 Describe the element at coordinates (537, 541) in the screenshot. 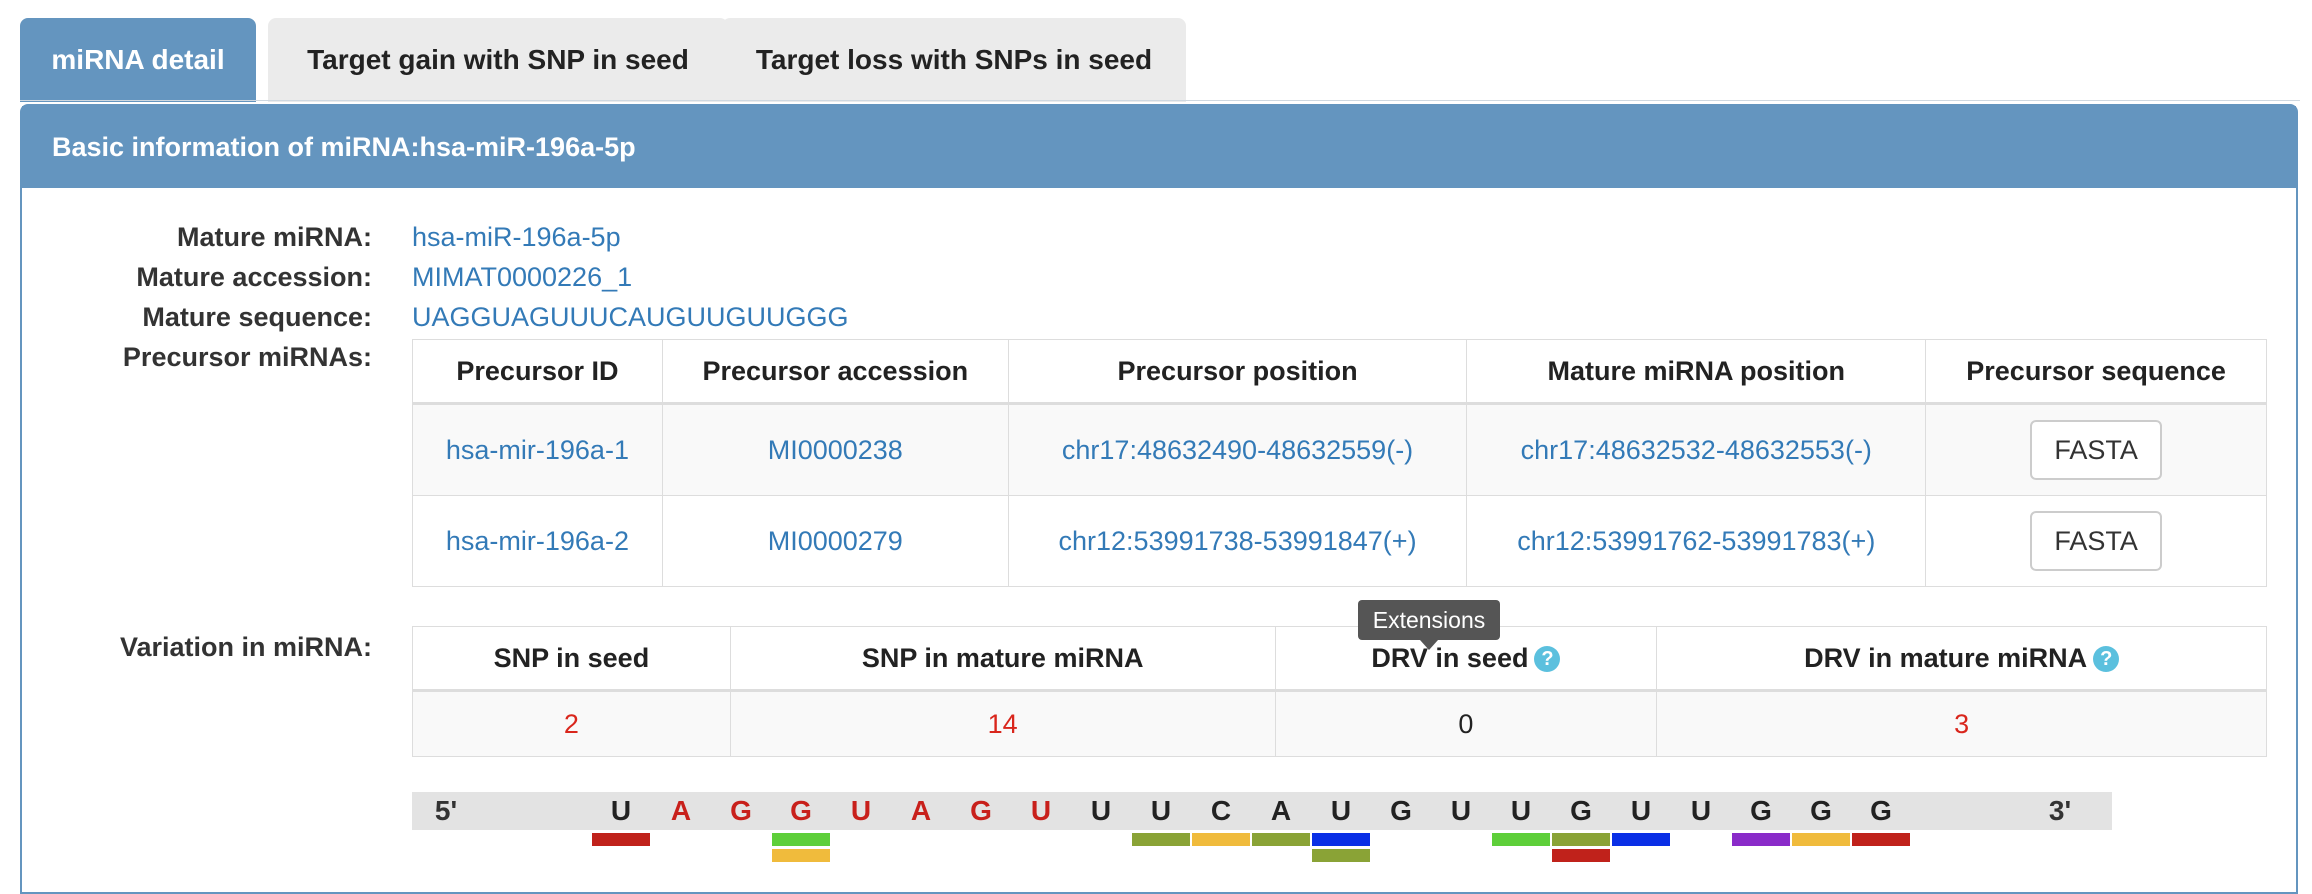

I see `precursor-id-link: hsa-mir-196a-2` at that location.